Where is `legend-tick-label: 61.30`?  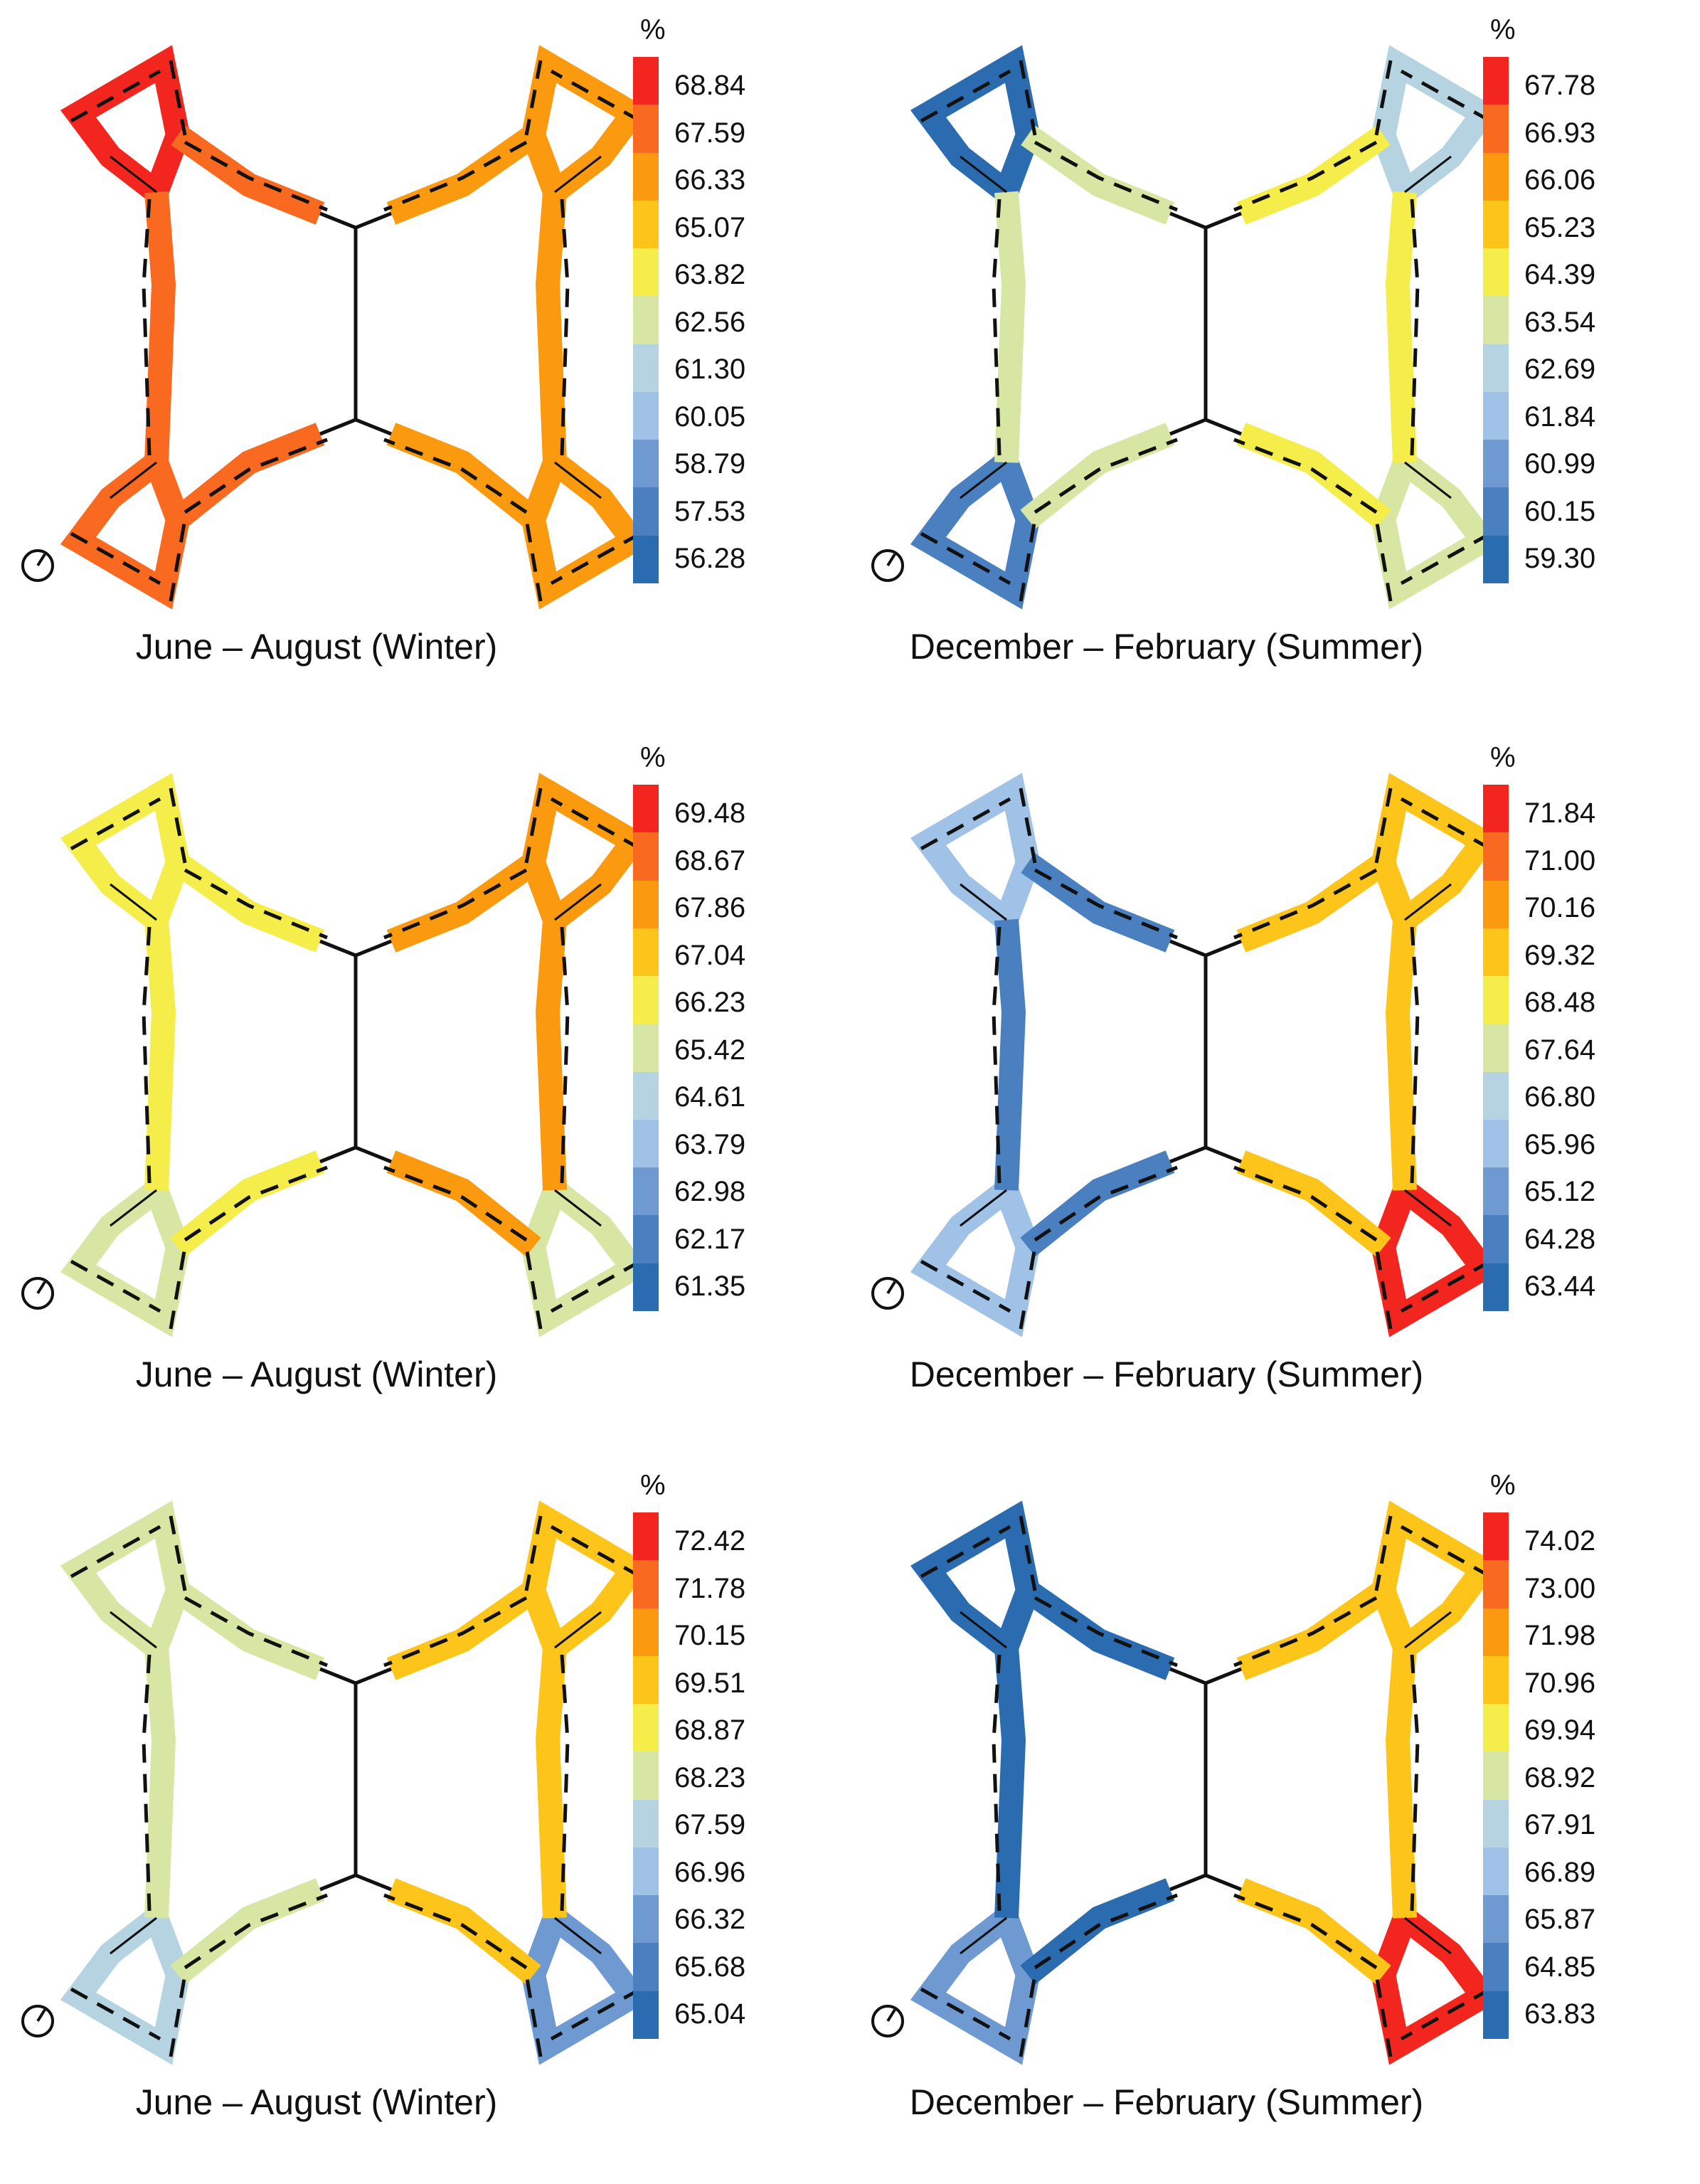 legend-tick-label: 61.30 is located at coordinates (710, 369).